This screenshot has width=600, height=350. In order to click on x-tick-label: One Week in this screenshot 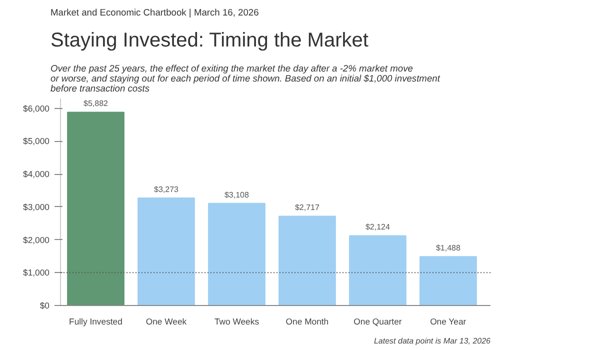, I will do `click(167, 321)`.